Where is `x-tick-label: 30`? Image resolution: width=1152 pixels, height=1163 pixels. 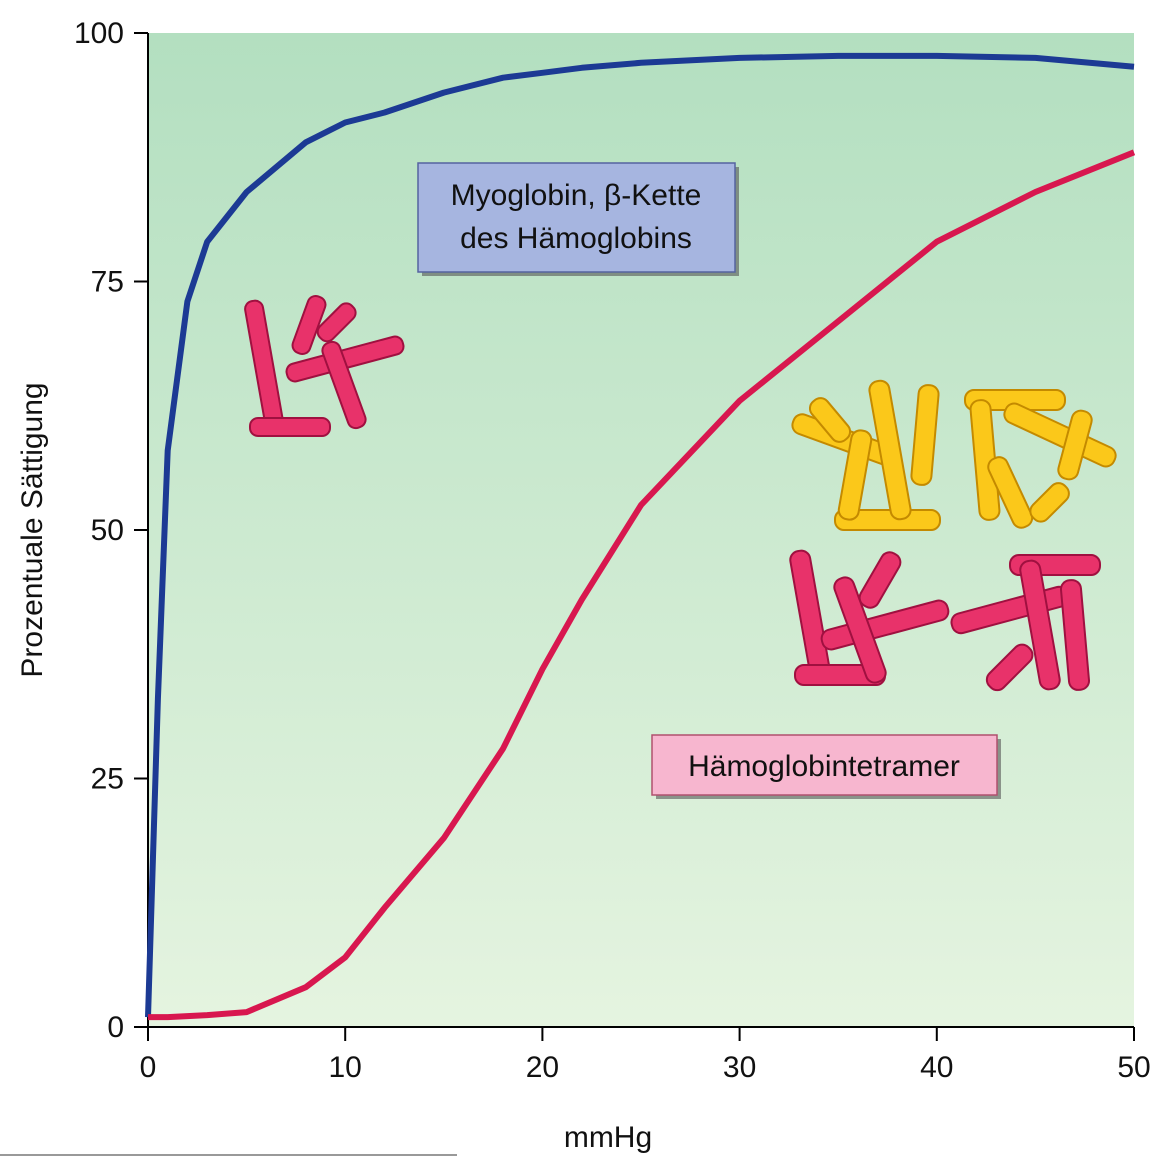 x-tick-label: 30 is located at coordinates (739, 1067).